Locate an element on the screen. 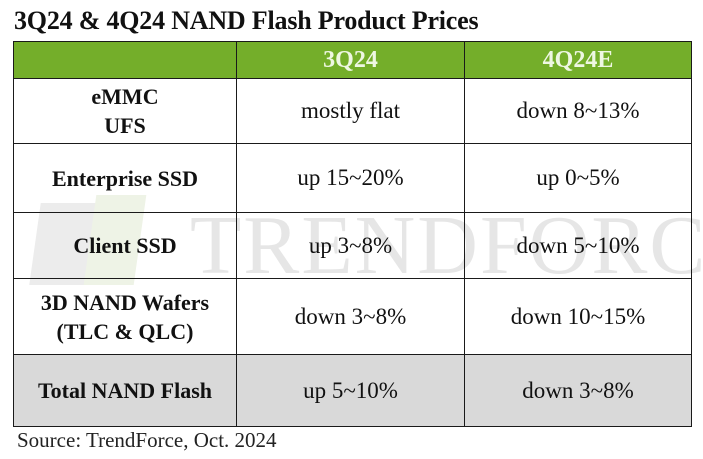 The width and height of the screenshot is (703, 459). cell-4q24e: down 3~8% is located at coordinates (578, 390).